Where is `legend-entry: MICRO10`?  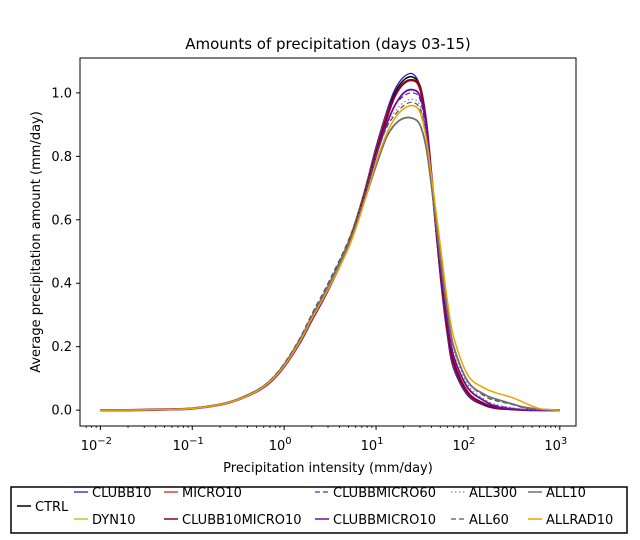
legend-entry: MICRO10 is located at coordinates (203, 493).